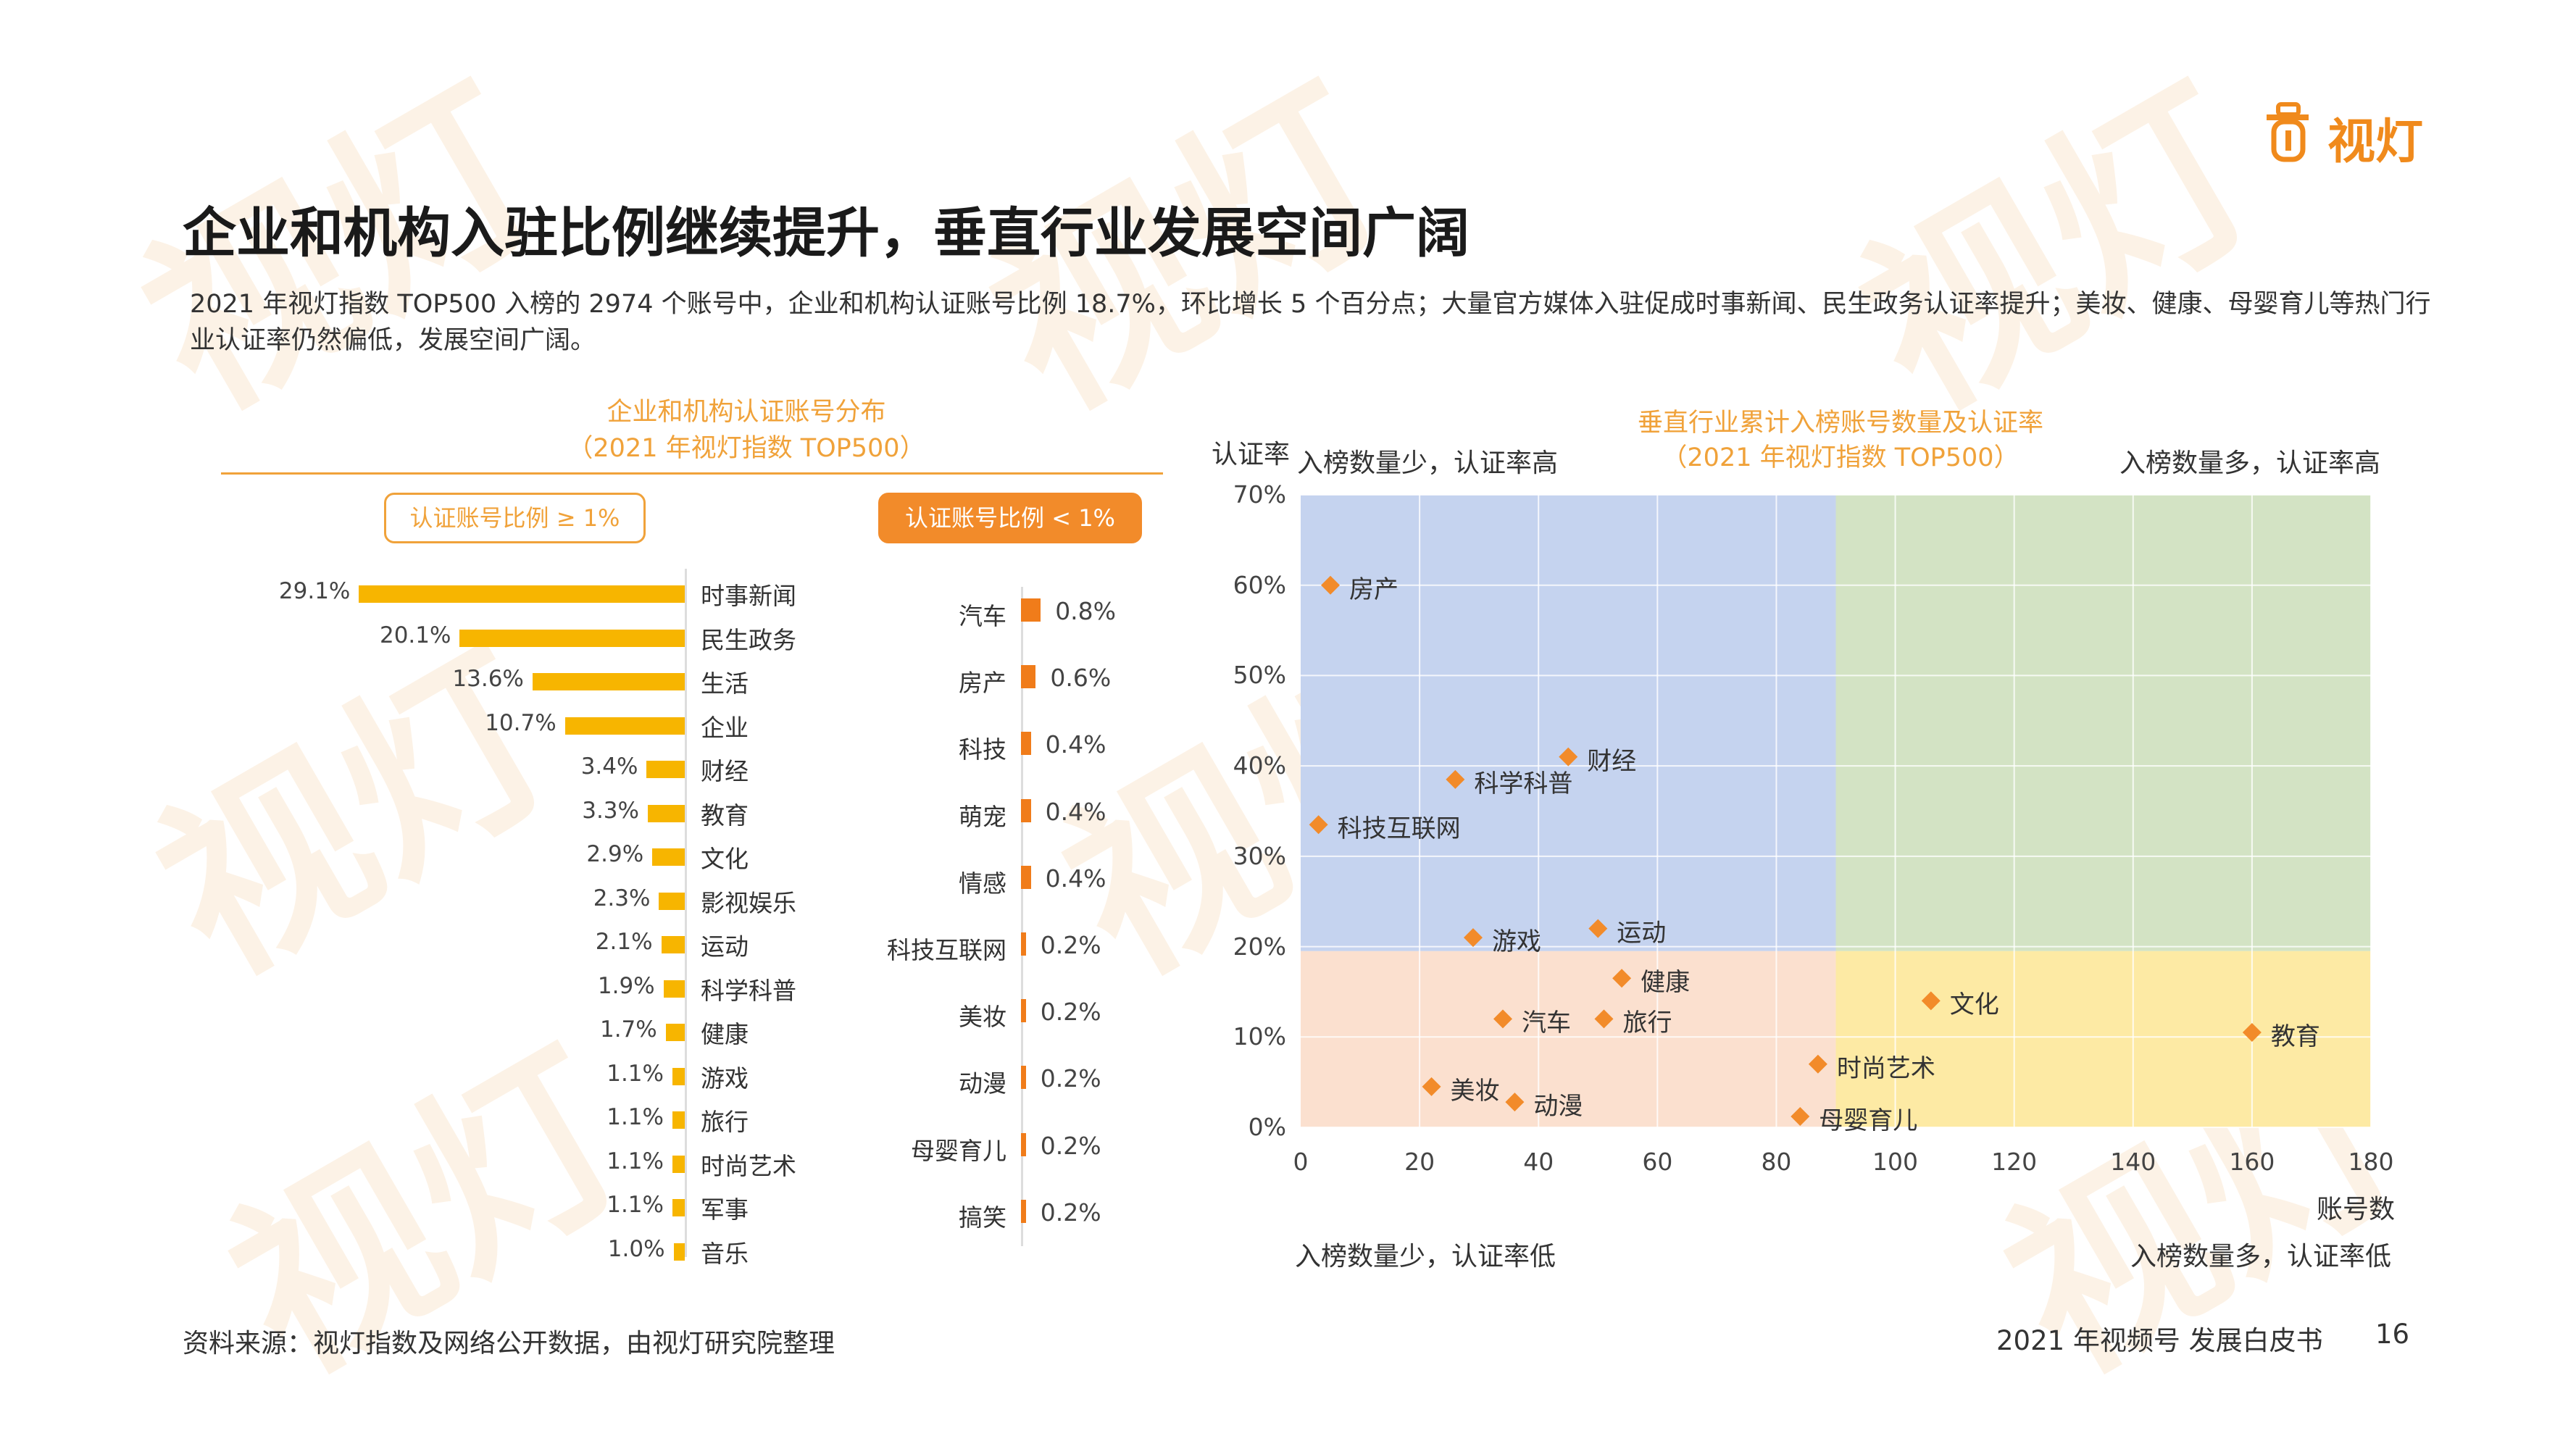 Image resolution: width=2576 pixels, height=1449 pixels. I want to click on low-ratio-value-label: 0.4%, so click(1075, 812).